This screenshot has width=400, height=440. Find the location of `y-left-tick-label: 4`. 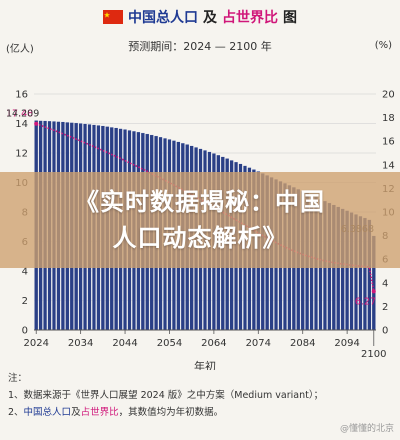

y-left-tick-label: 4 is located at coordinates (25, 272).